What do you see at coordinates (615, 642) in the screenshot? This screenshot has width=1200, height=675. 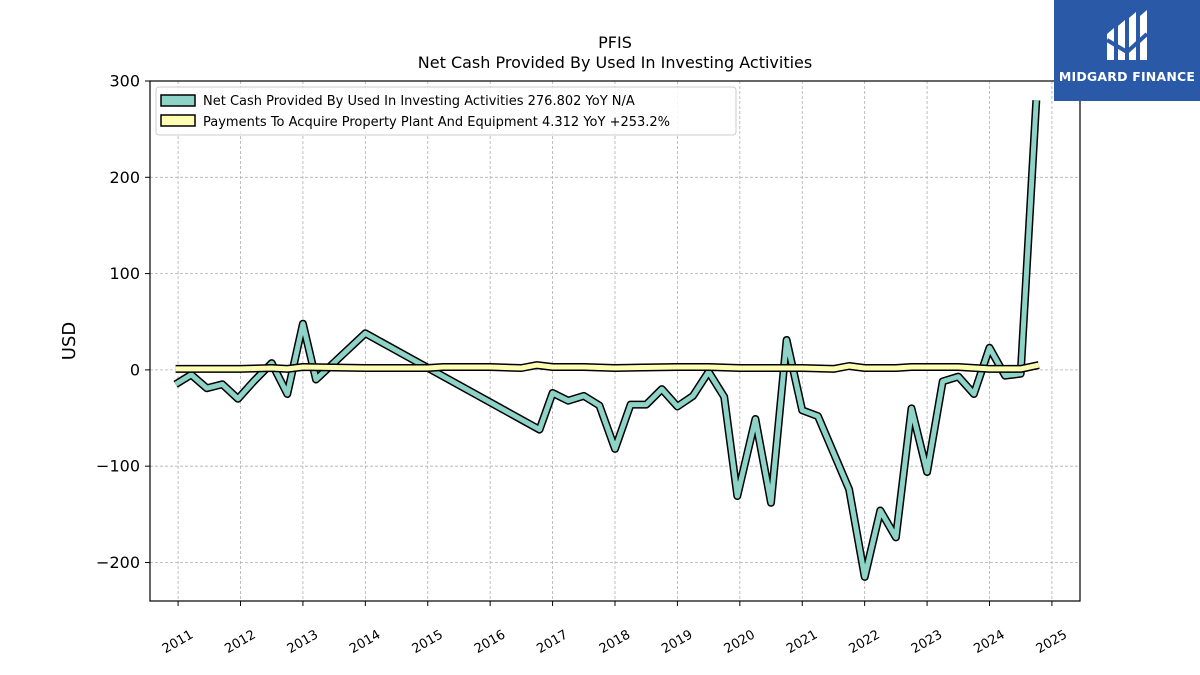 I see `x-tick-label: 2018` at bounding box center [615, 642].